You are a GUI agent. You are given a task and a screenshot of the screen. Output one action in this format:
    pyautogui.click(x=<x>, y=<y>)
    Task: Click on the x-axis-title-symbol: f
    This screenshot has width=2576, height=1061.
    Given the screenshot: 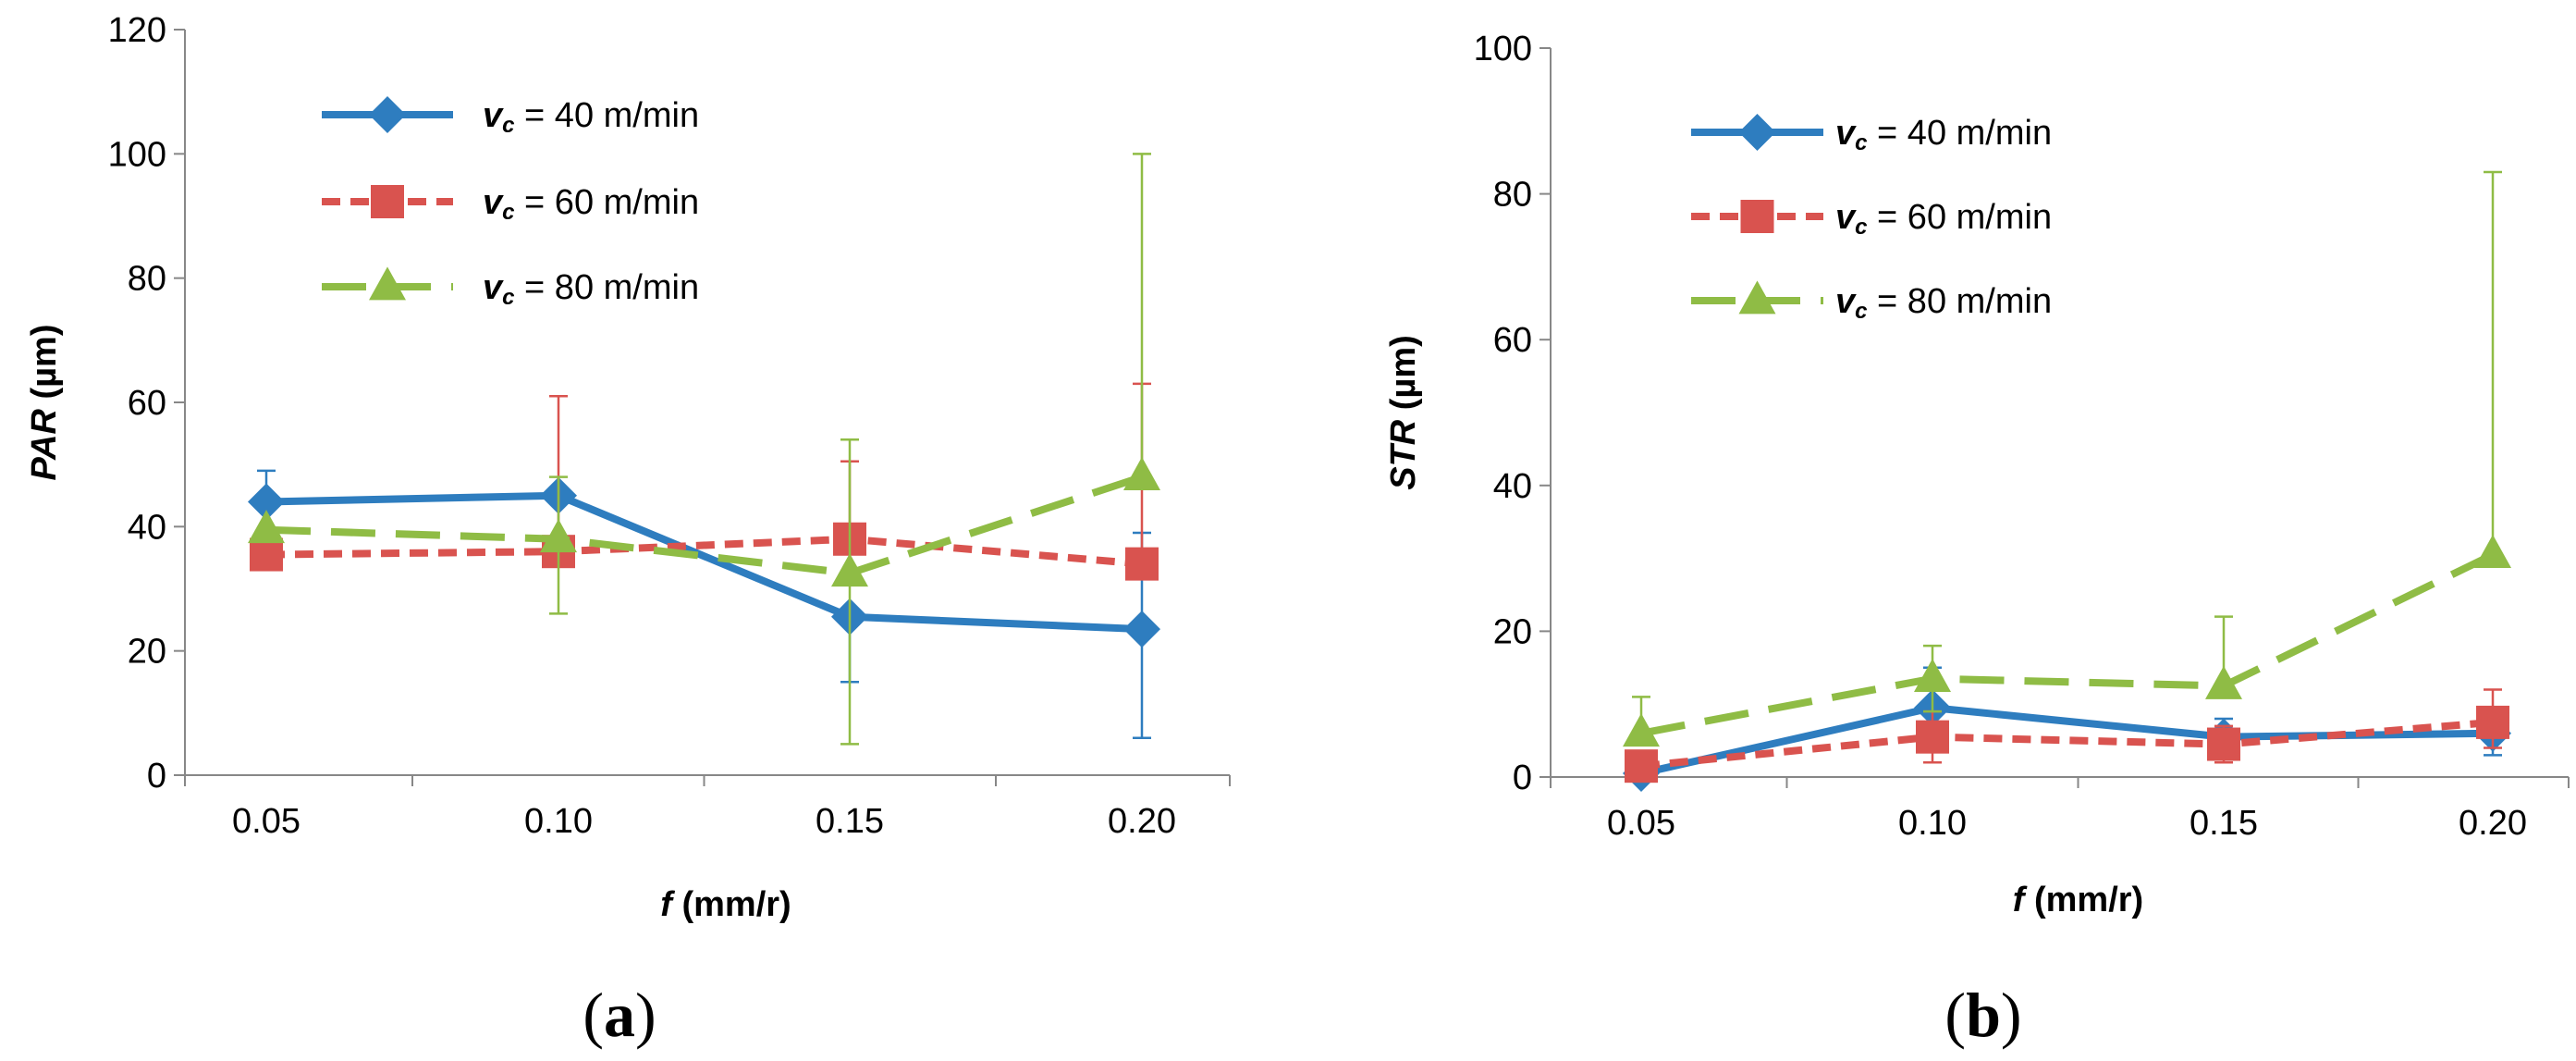 What is the action you would take?
    pyautogui.click(x=2020, y=900)
    